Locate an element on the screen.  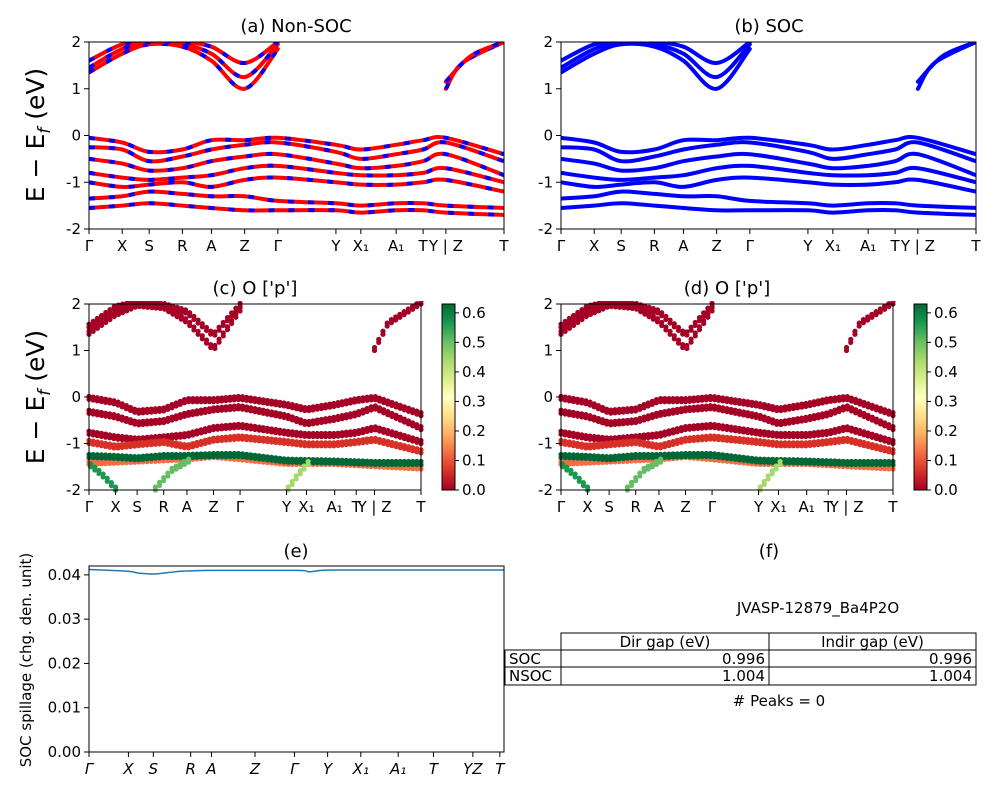
panel-d-frame is located at coordinates (727, 397).